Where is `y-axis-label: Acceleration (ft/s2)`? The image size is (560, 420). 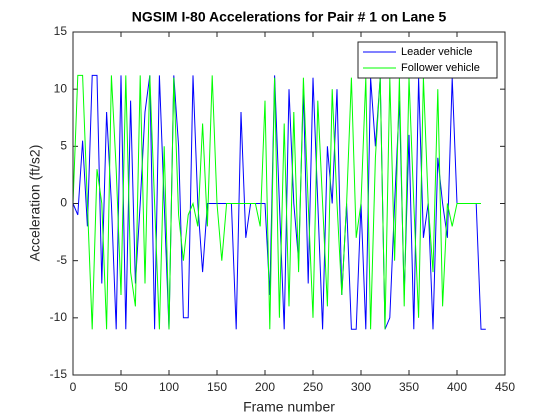 y-axis-label: Acceleration (ft/s2) is located at coordinates (35, 203).